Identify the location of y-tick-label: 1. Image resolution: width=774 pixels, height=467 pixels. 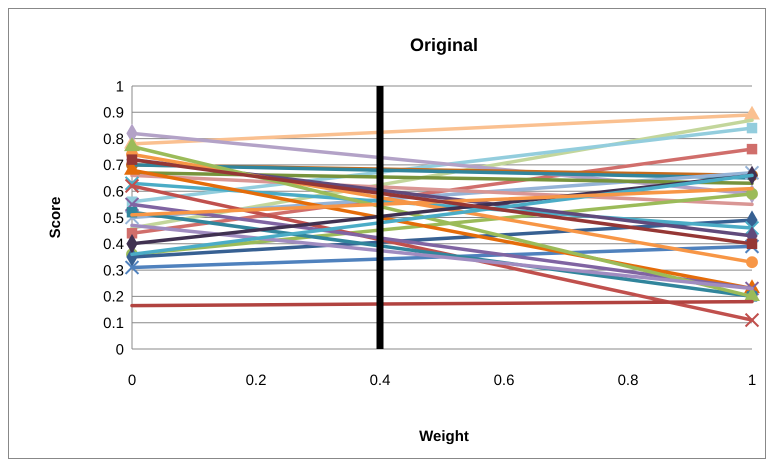
(120, 87).